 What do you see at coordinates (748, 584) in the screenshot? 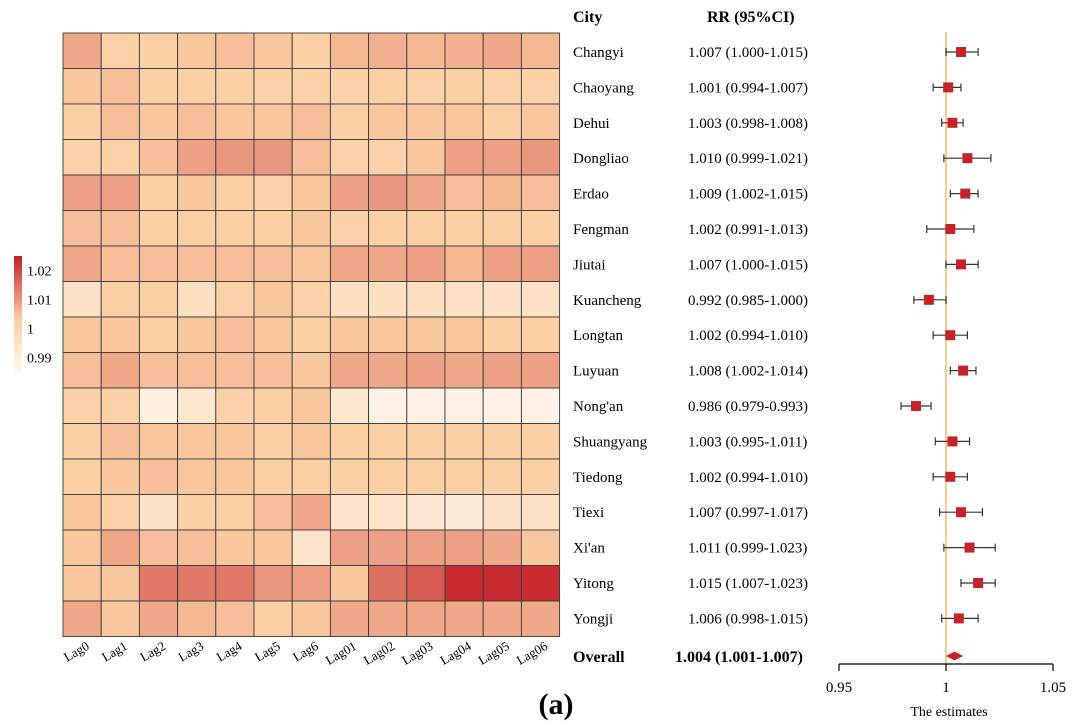
I see `forest-rr-text: 1.015 (1.007-1.023)` at bounding box center [748, 584].